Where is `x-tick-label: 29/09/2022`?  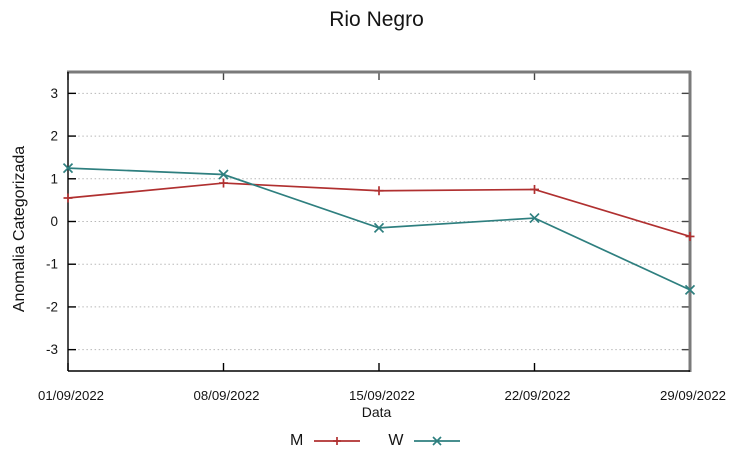
x-tick-label: 29/09/2022 is located at coordinates (693, 395).